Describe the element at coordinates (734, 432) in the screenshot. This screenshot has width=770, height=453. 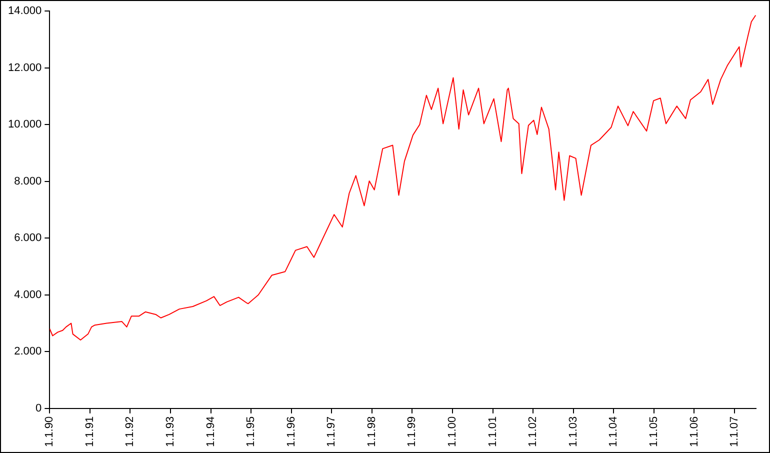
I see `x-tick-label: 1.1.07` at that location.